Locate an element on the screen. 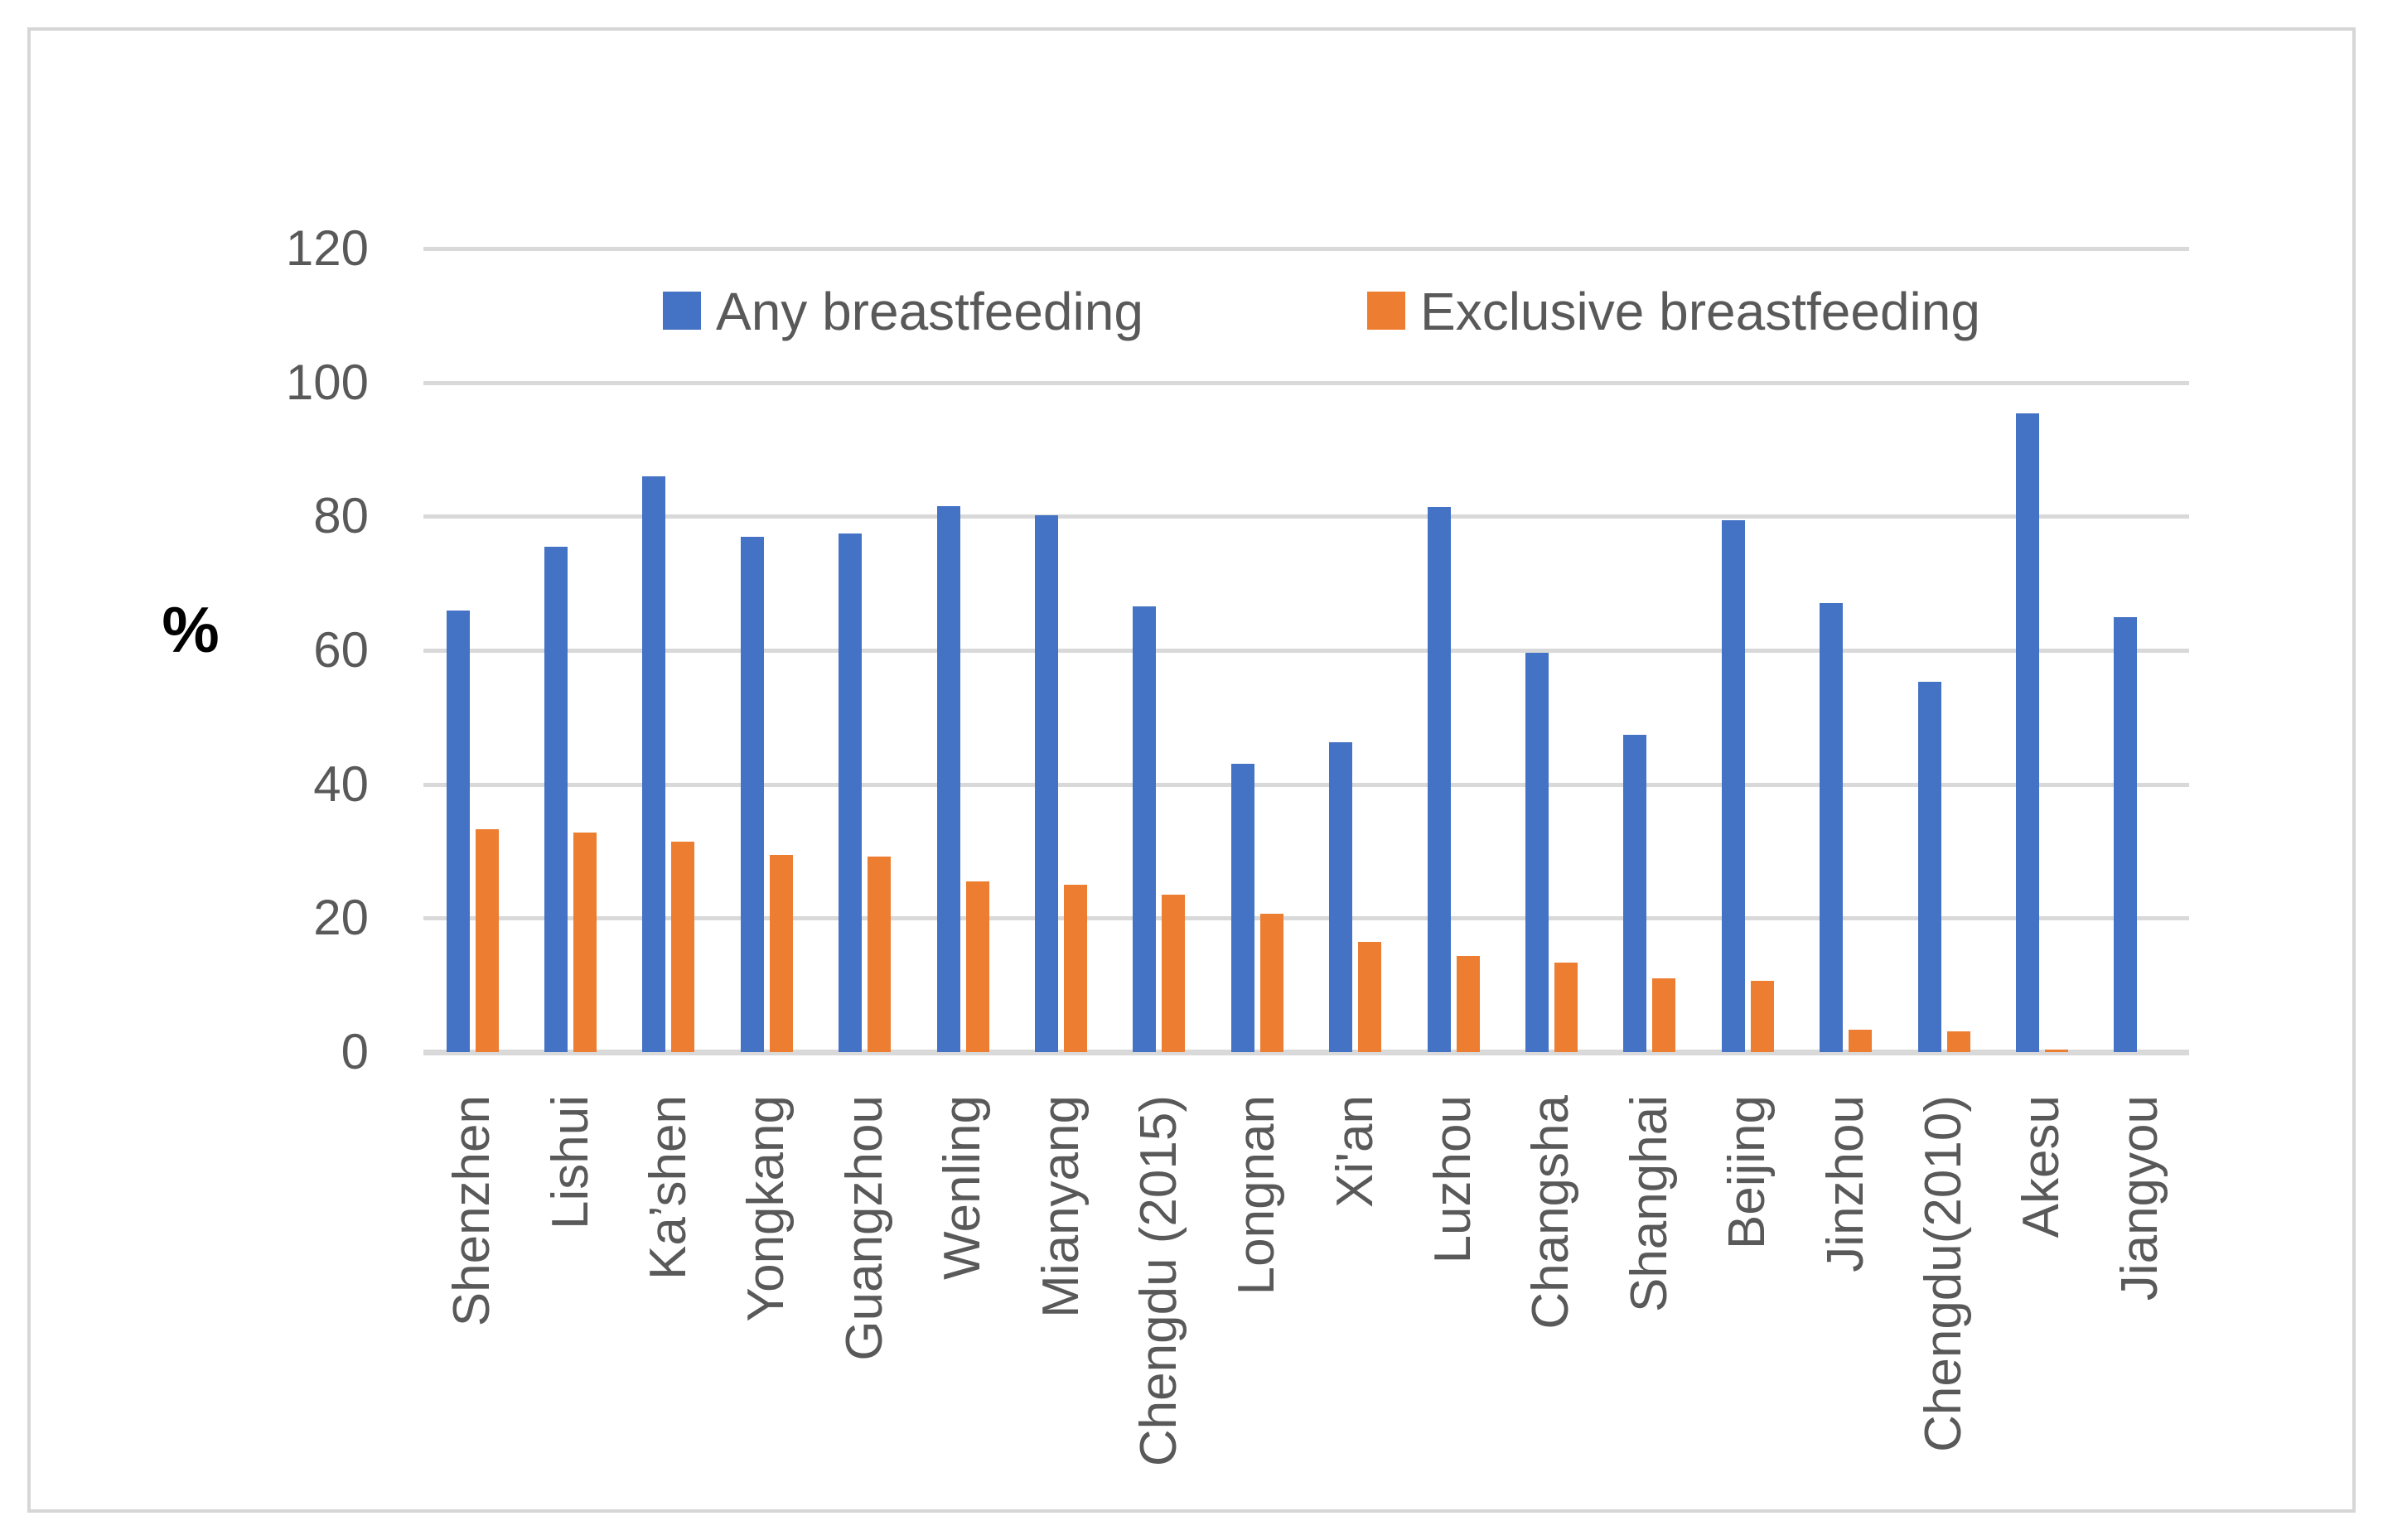 This screenshot has width=2383, height=1540. bar-ka-shen-exclusive is located at coordinates (682, 947).